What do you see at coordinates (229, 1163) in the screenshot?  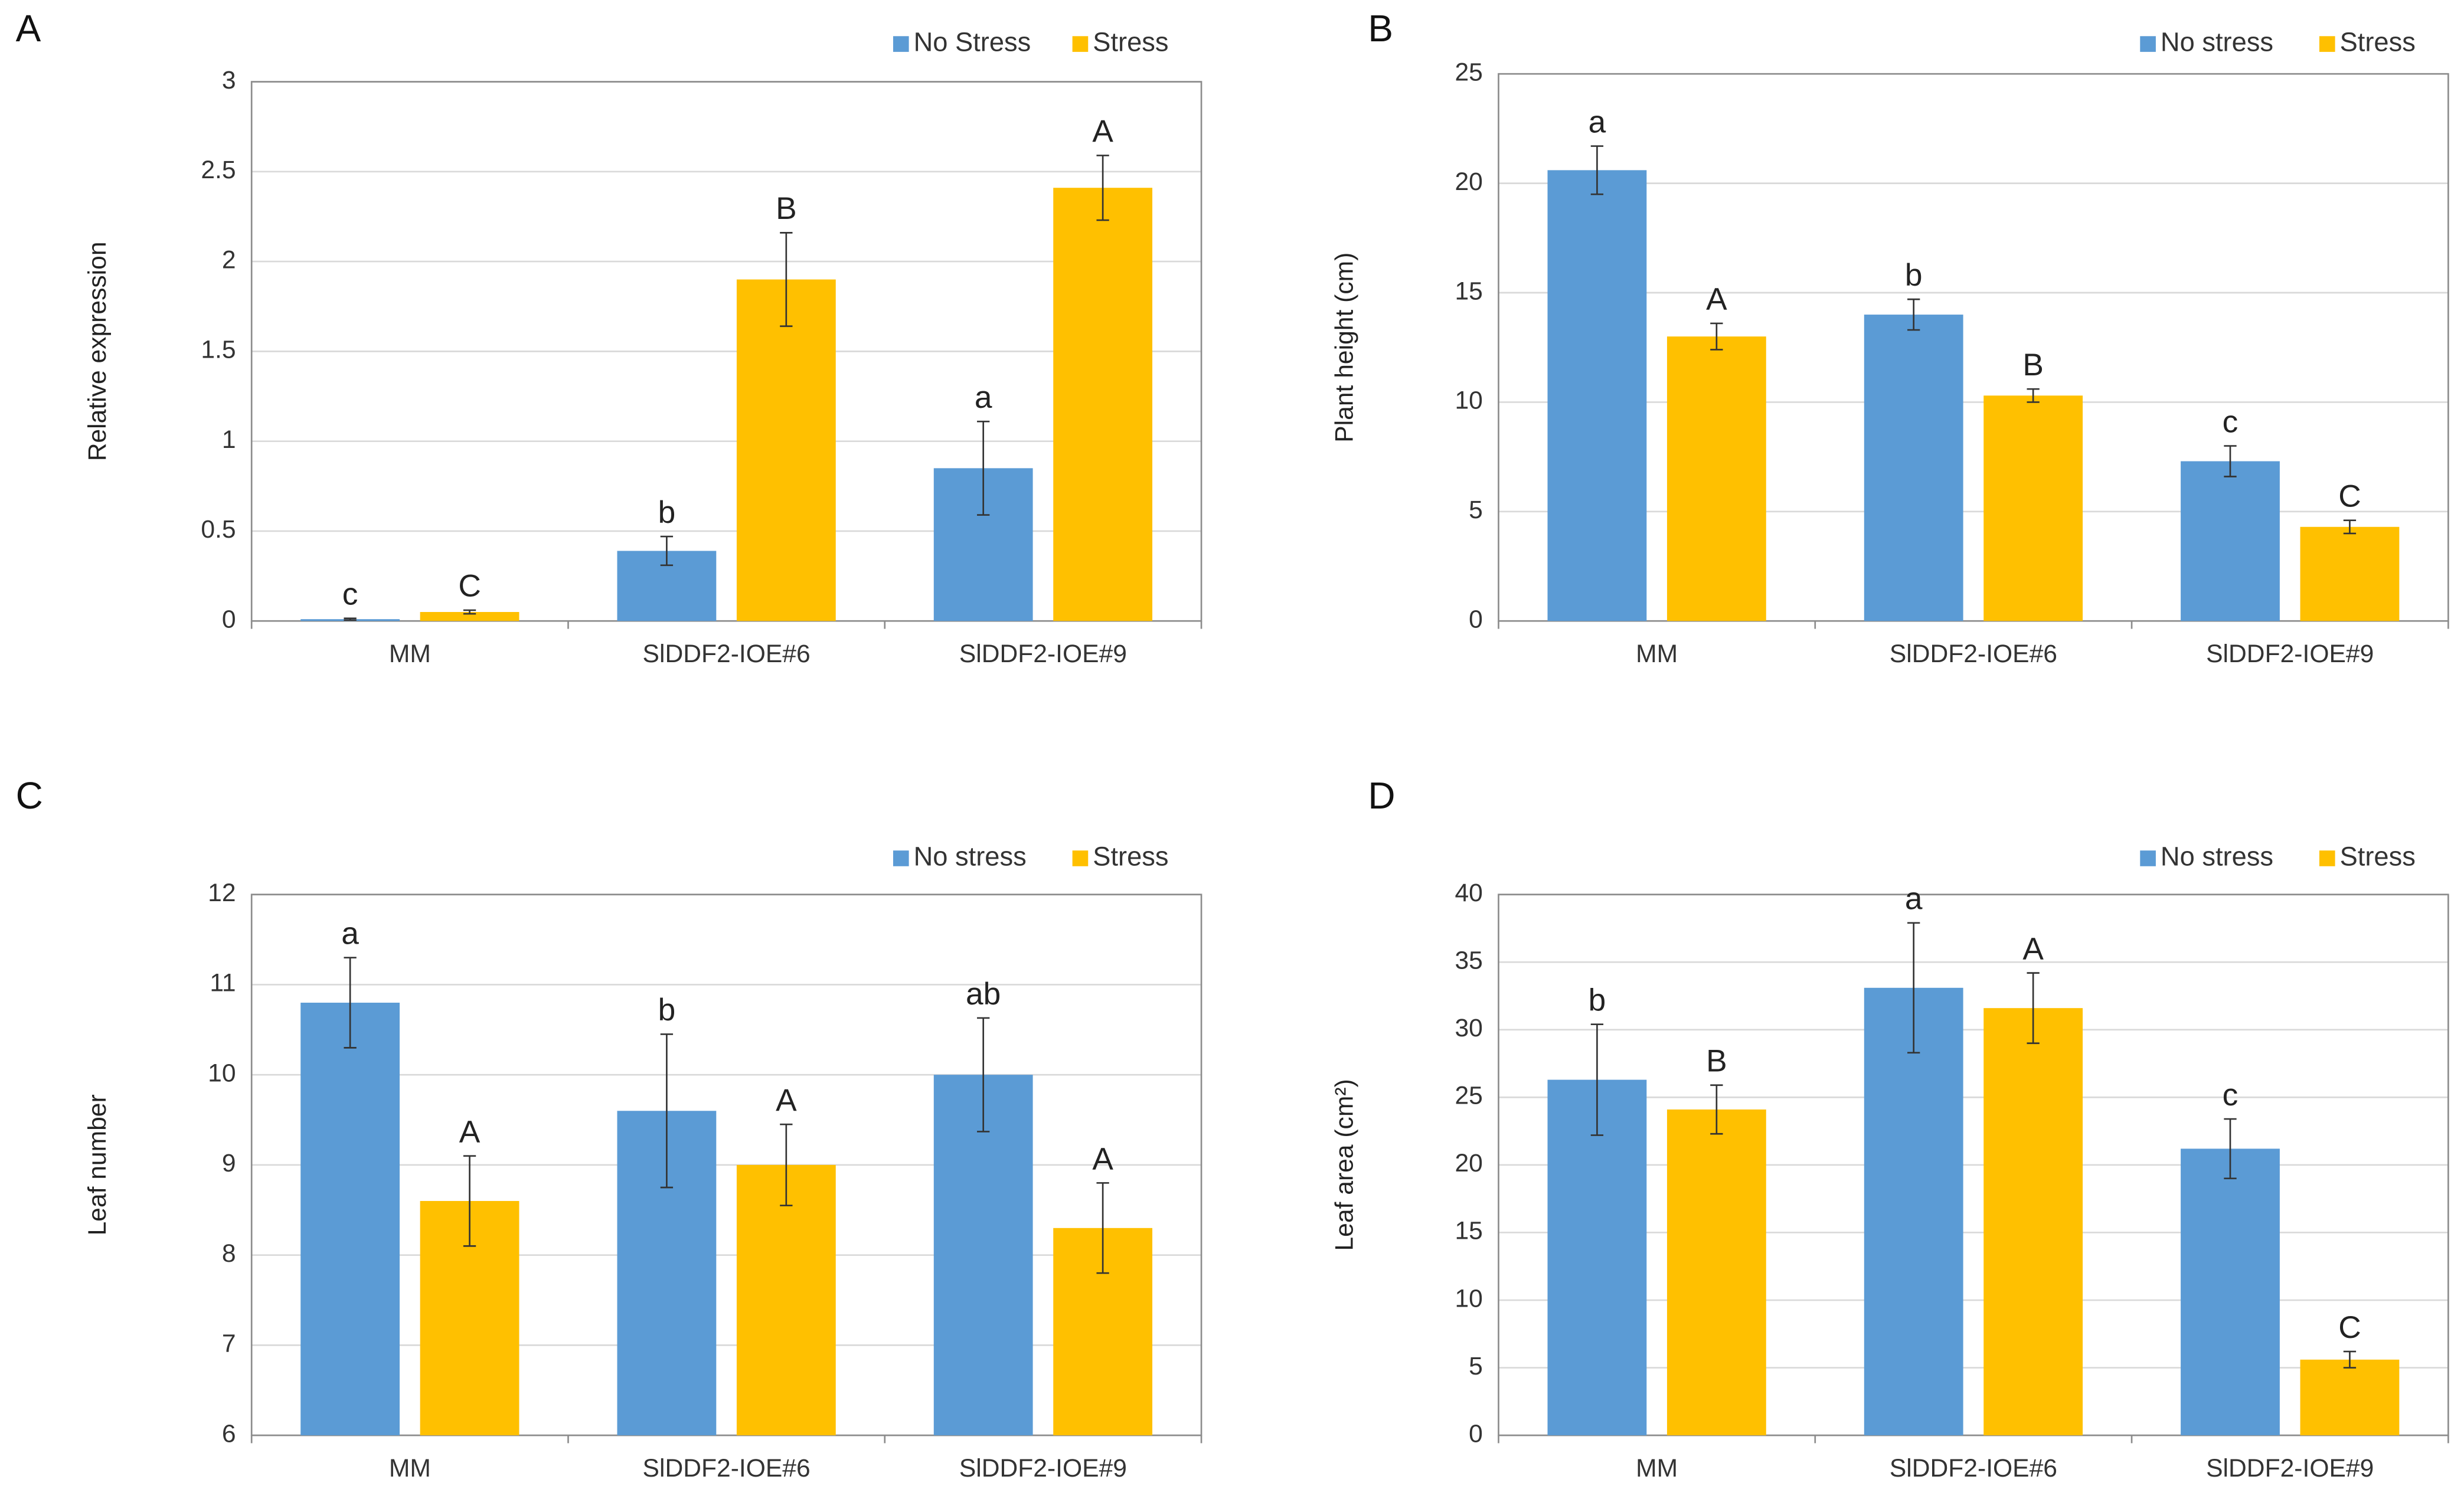 I see `y-tick-label: 9` at bounding box center [229, 1163].